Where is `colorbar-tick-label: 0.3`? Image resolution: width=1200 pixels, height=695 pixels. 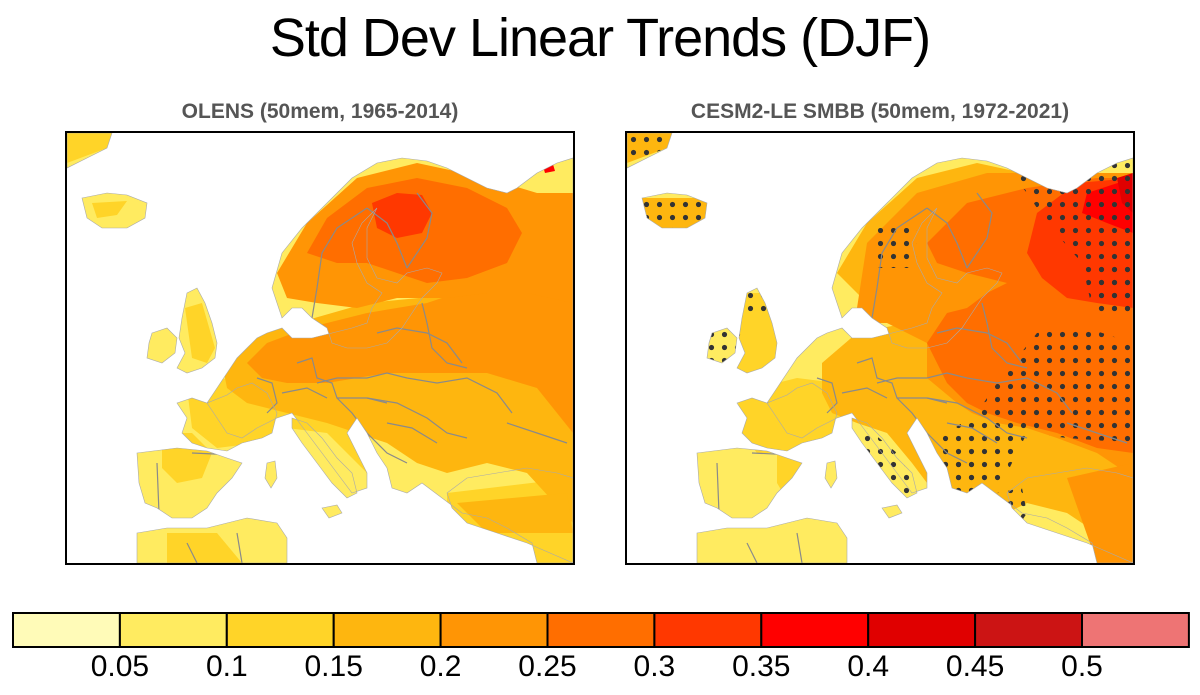 colorbar-tick-label: 0.3 is located at coordinates (654, 666).